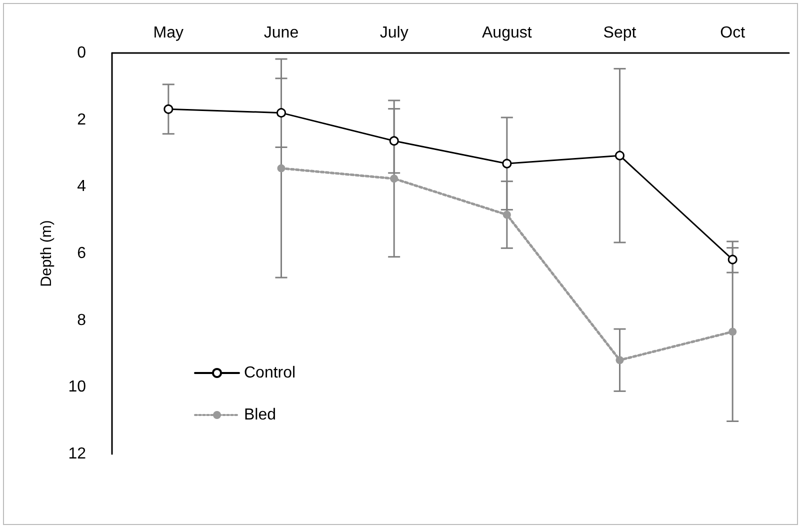 Image resolution: width=802 pixels, height=529 pixels. I want to click on y-tick-label: 8, so click(81, 320).